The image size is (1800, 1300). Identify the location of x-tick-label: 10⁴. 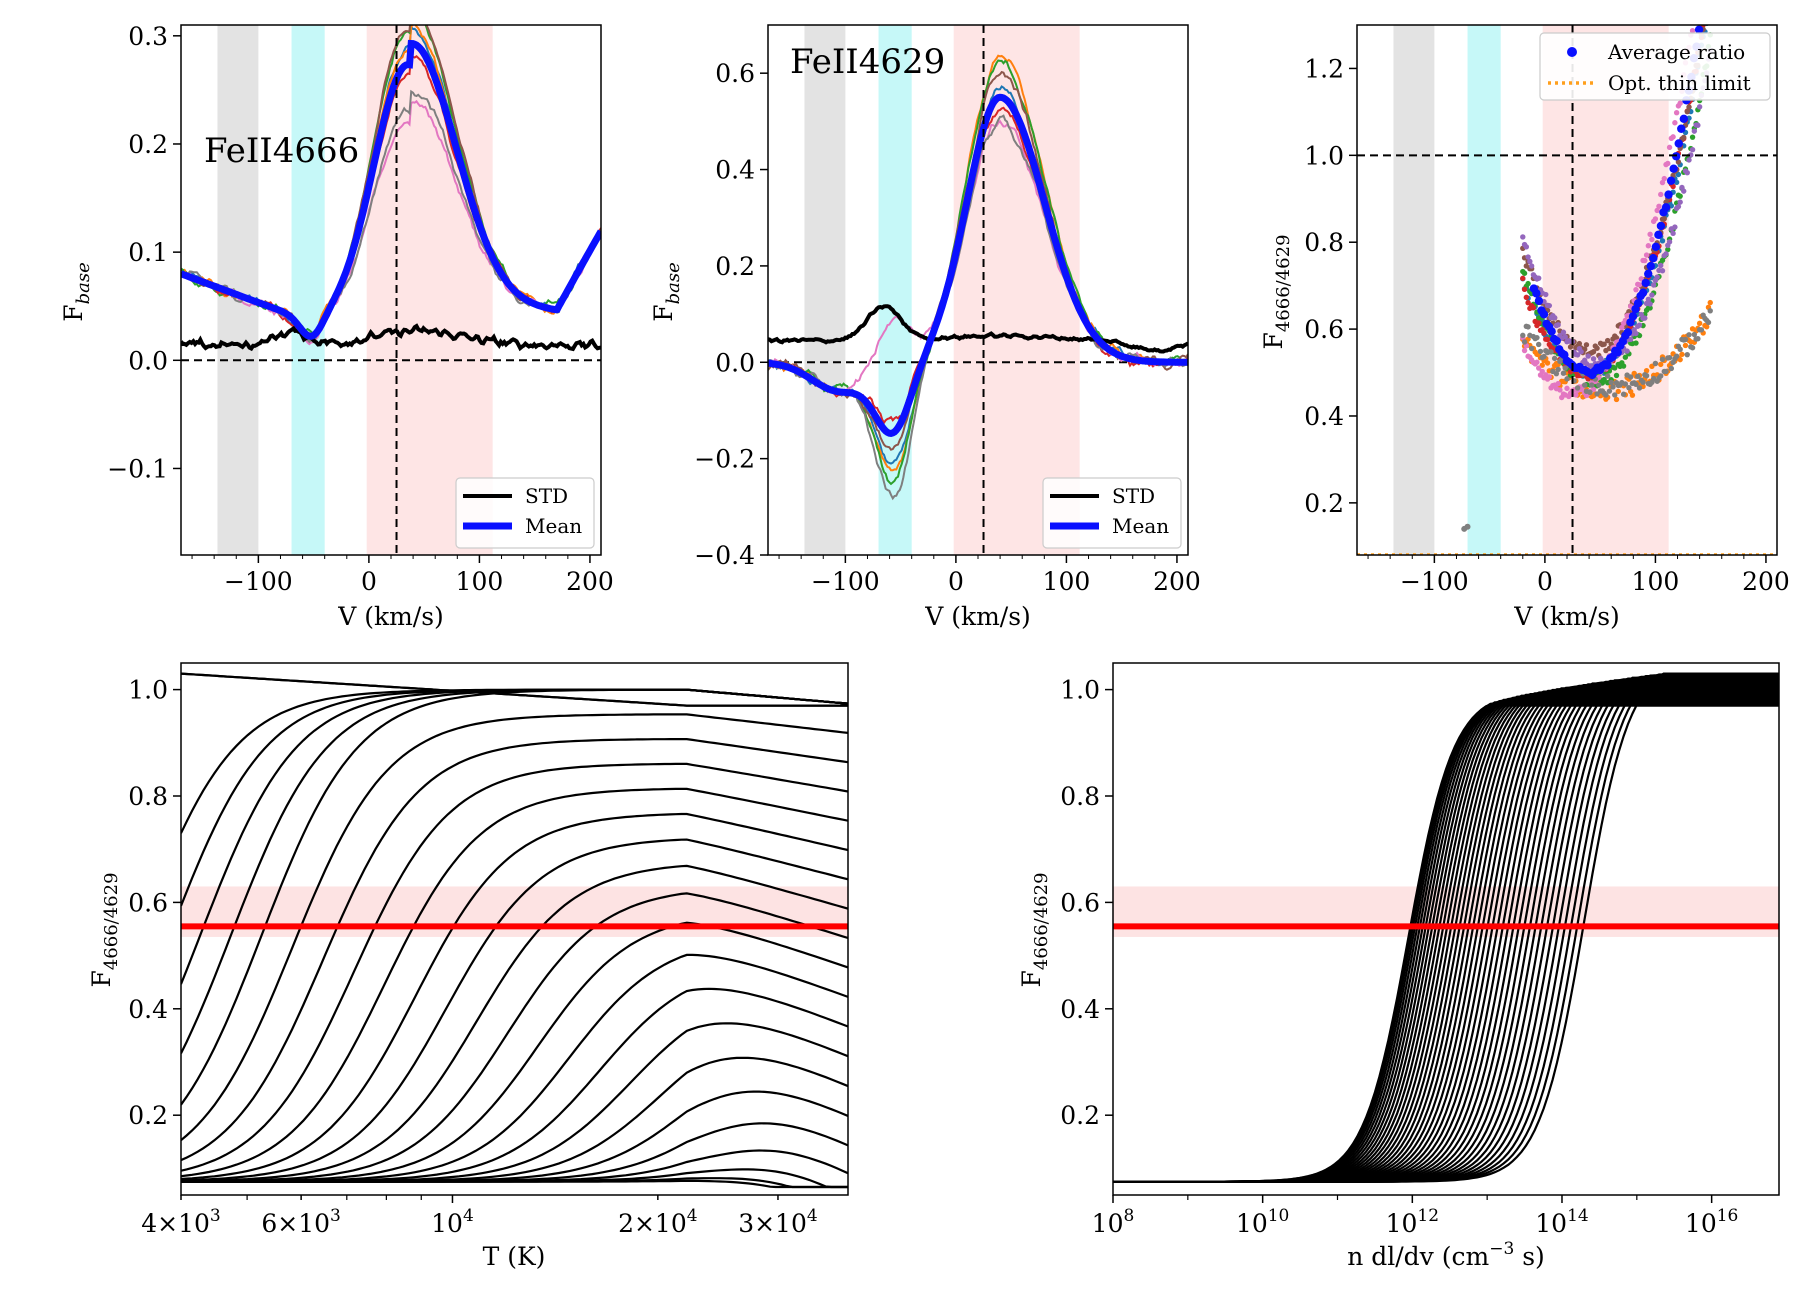
(452, 1222).